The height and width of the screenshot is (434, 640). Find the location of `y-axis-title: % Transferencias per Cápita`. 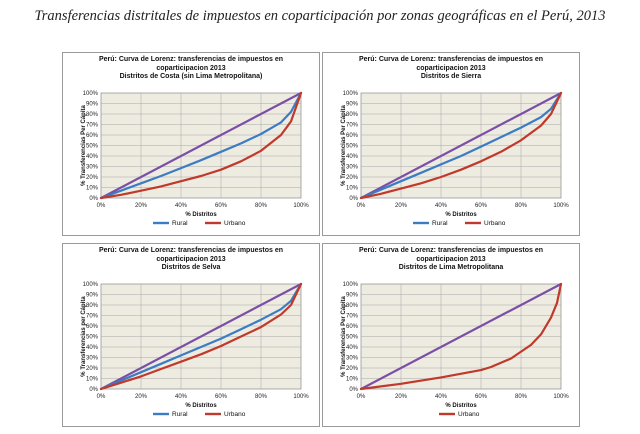

y-axis-title: % Transferencias per Cápita is located at coordinates (84, 336).